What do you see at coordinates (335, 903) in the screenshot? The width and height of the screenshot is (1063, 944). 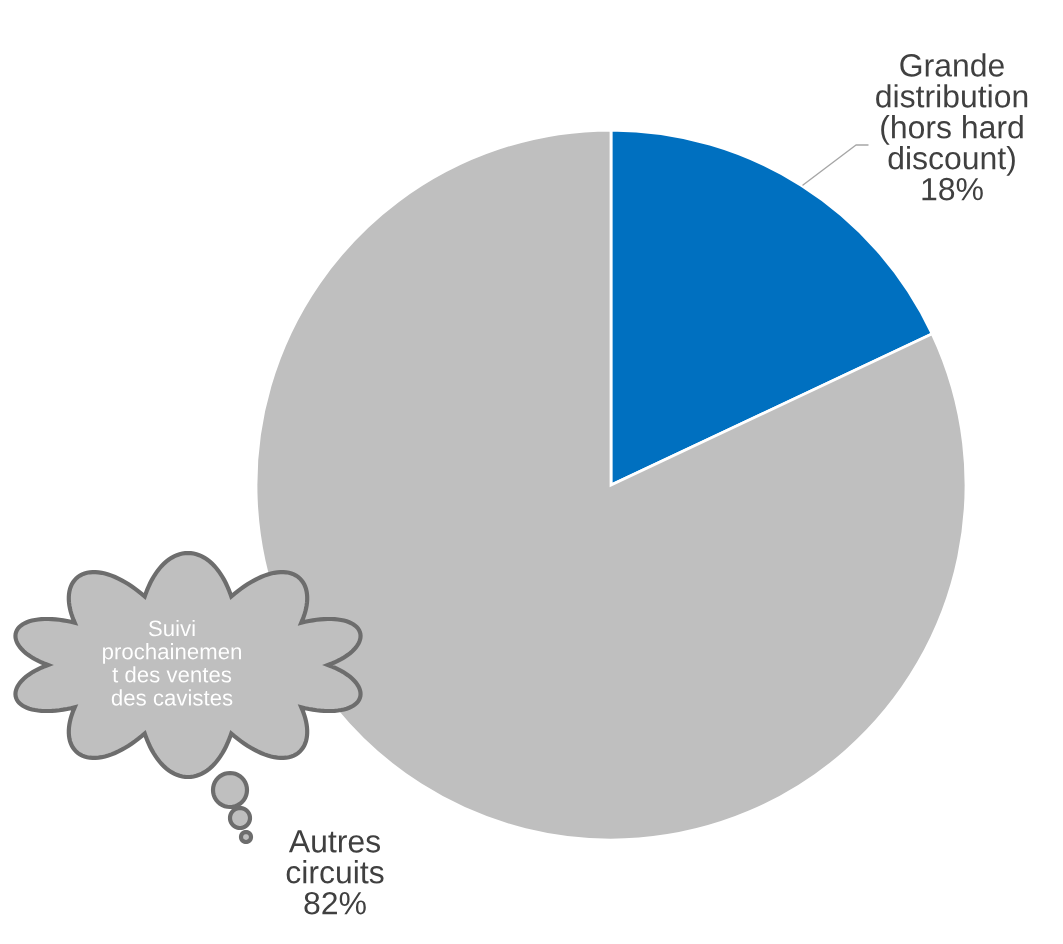 I see `data-label: 82%` at bounding box center [335, 903].